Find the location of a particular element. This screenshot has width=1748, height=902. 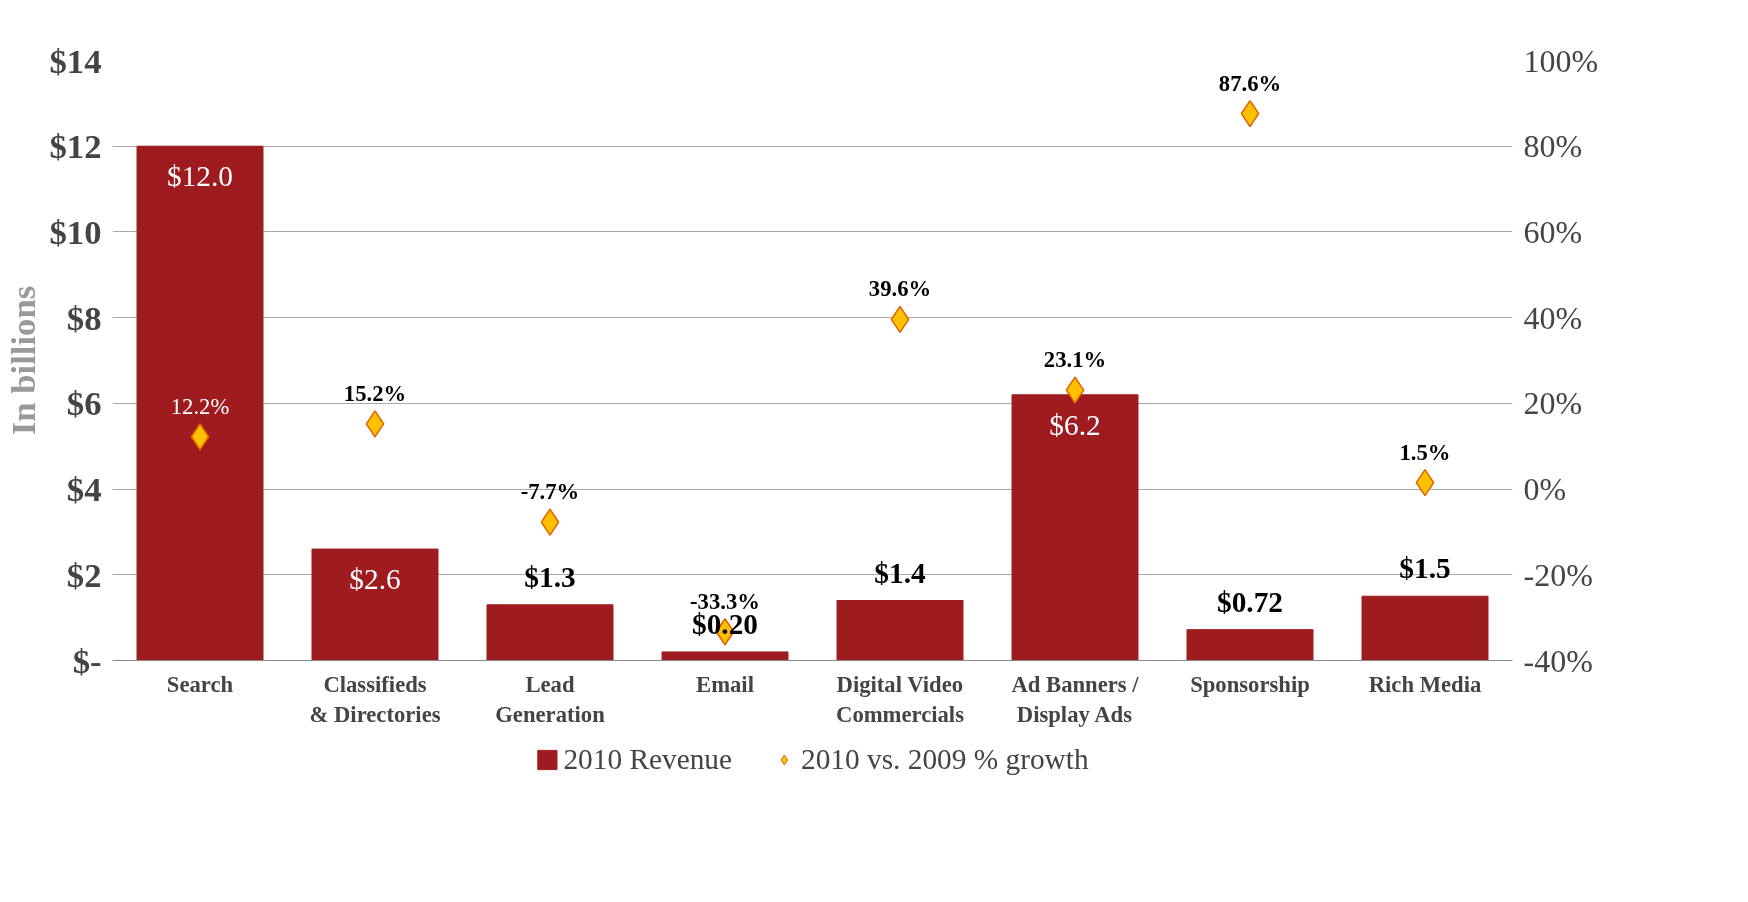

y2-tick-label: 60% is located at coordinates (1553, 231).